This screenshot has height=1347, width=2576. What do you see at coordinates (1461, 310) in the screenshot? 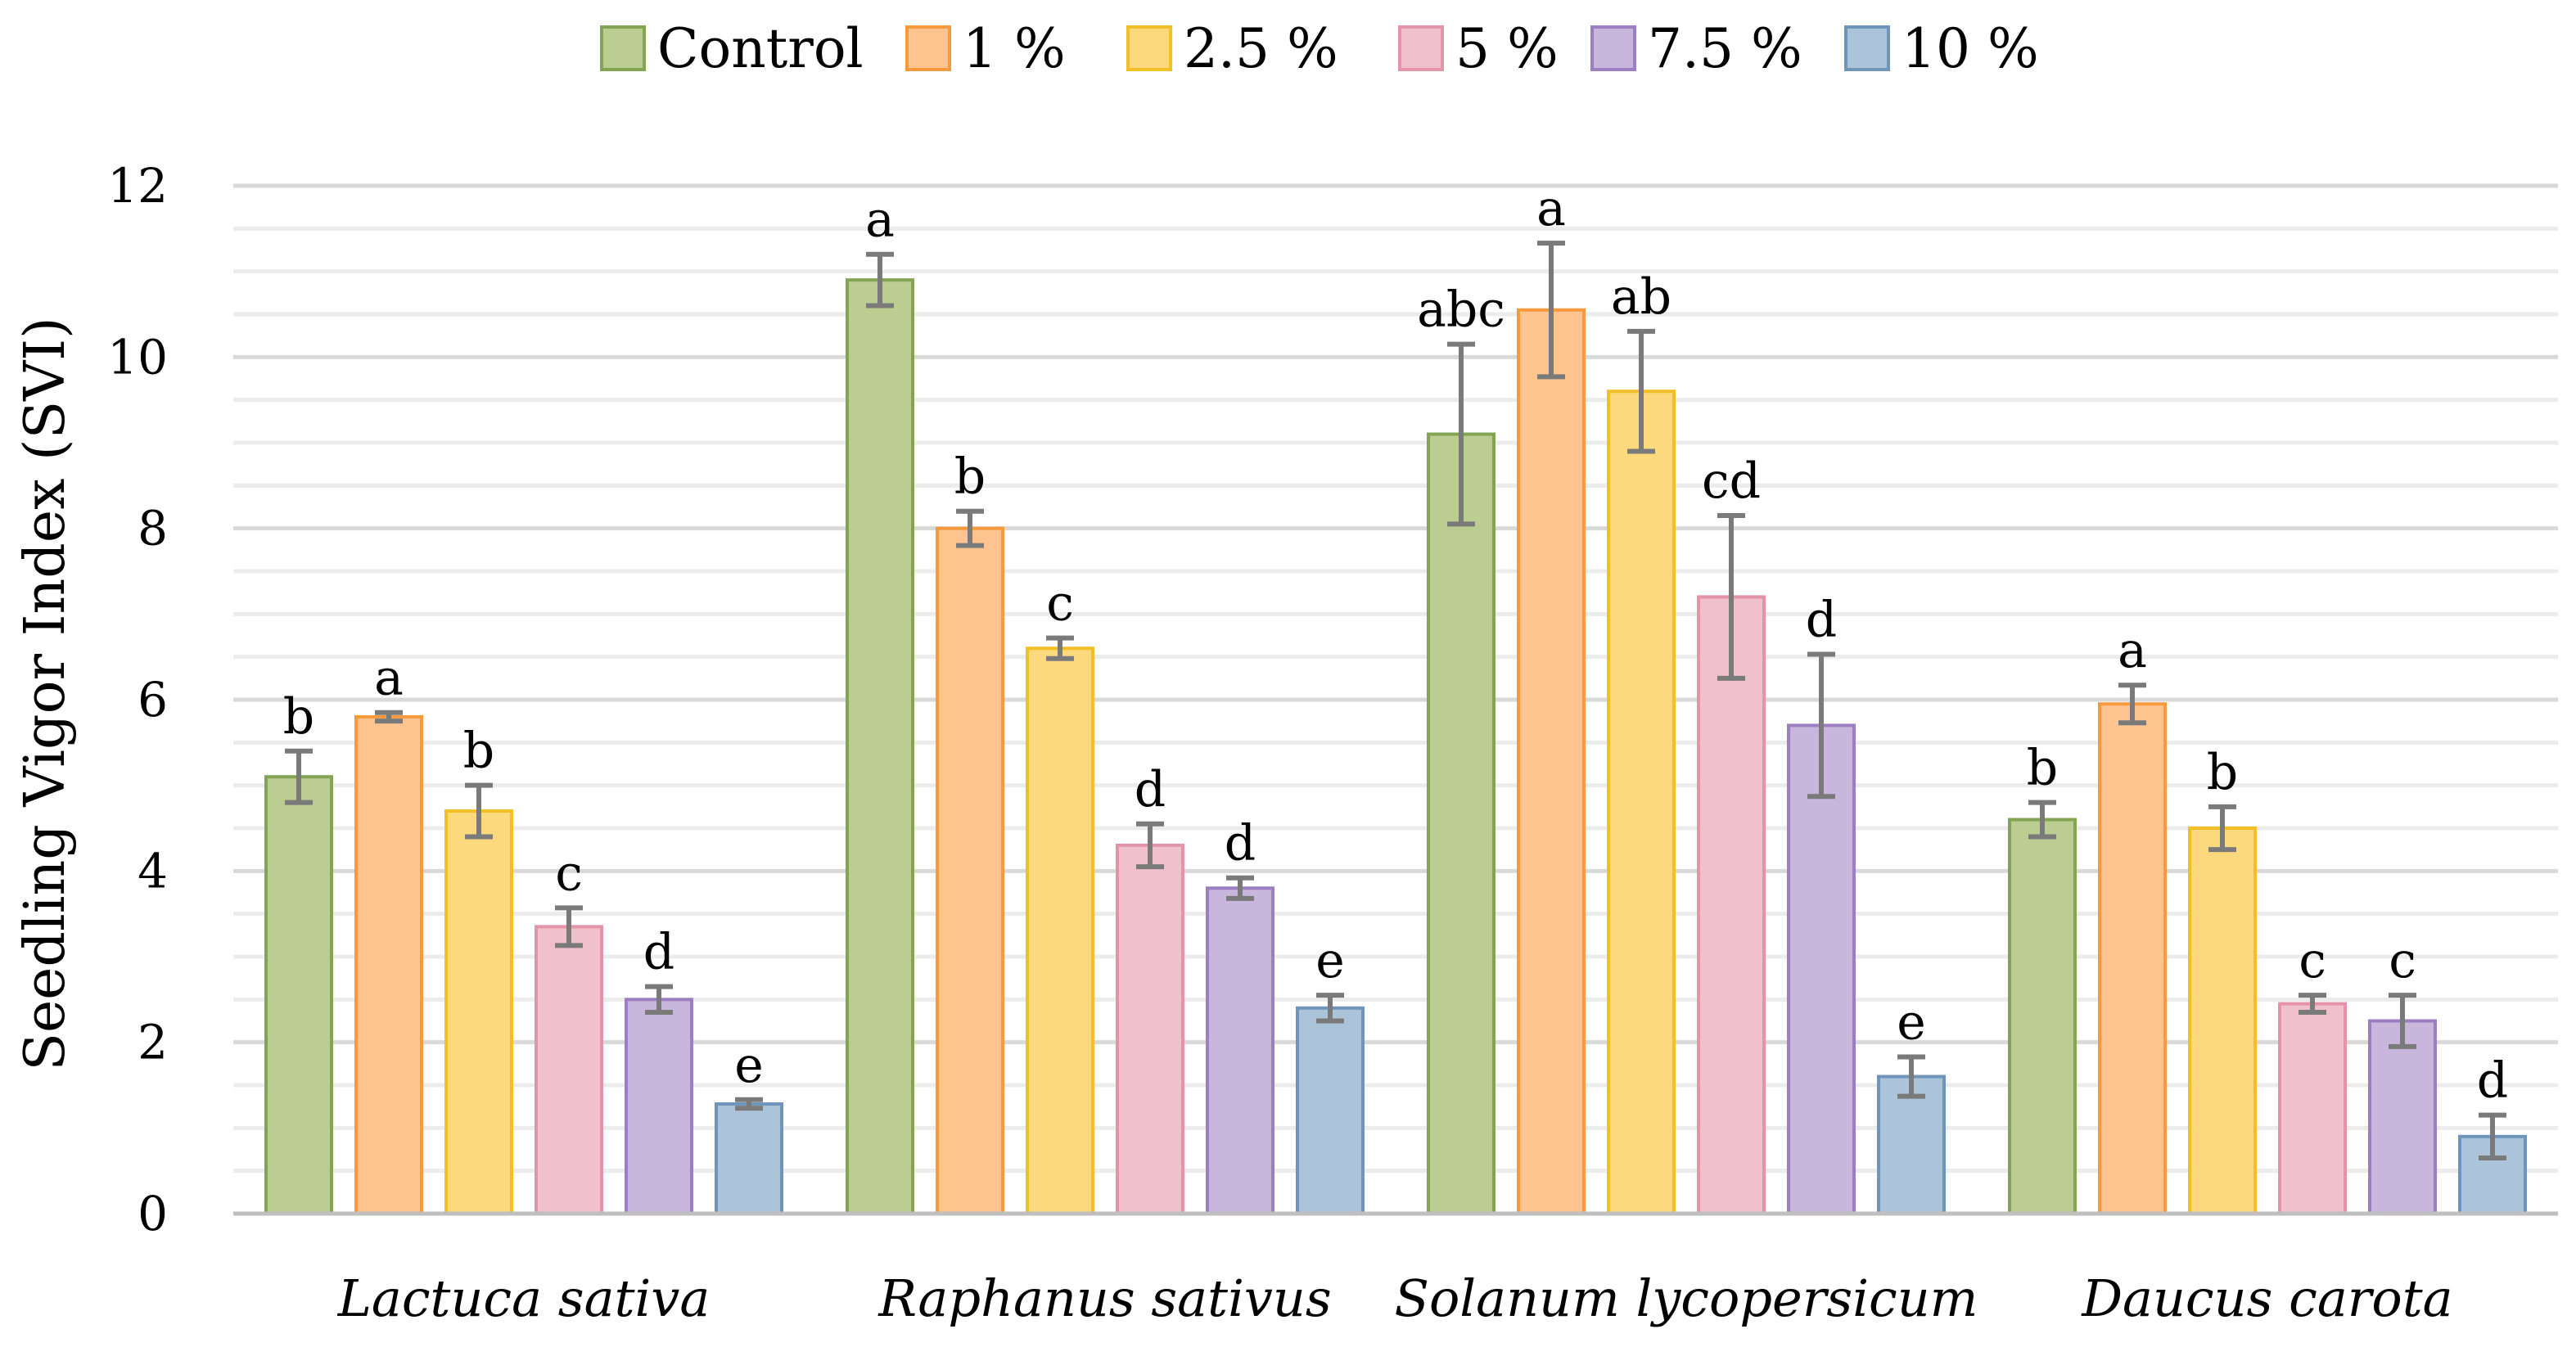
I see `significance-label: abc` at bounding box center [1461, 310].